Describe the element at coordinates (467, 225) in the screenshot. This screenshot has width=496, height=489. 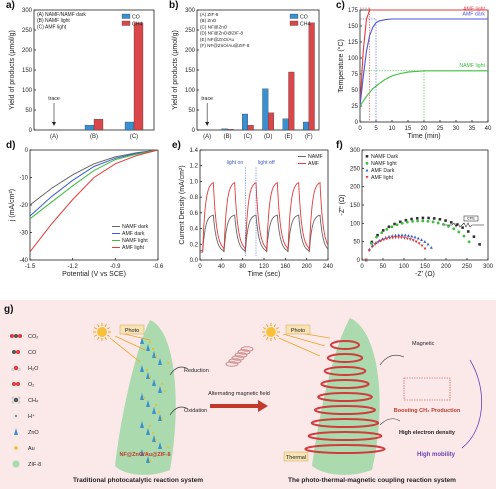
I see `resistor` at that location.